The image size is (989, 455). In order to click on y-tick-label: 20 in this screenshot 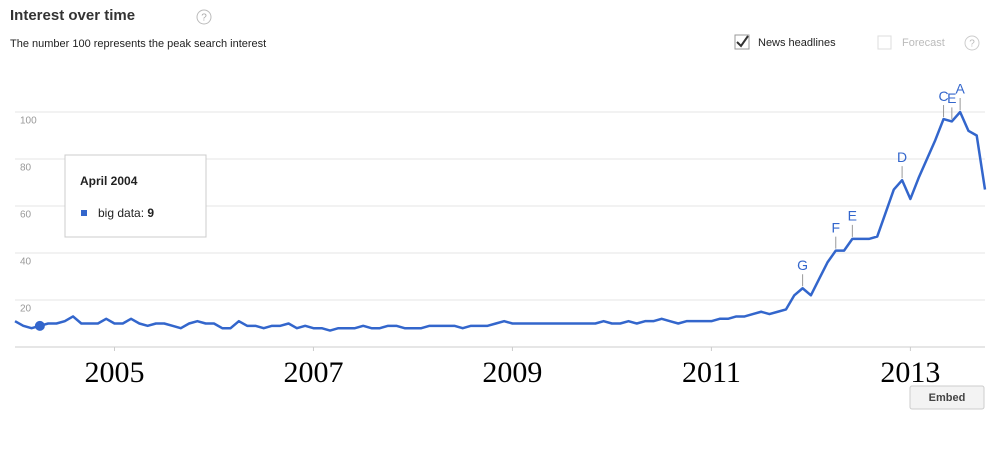, I will do `click(26, 309)`.